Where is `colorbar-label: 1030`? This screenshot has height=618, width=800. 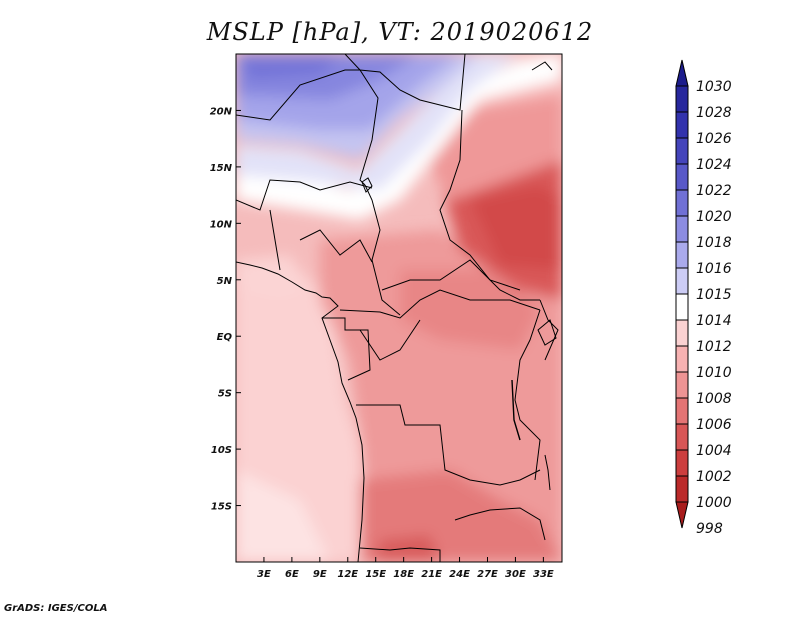
colorbar-label: 1030 is located at coordinates (714, 87).